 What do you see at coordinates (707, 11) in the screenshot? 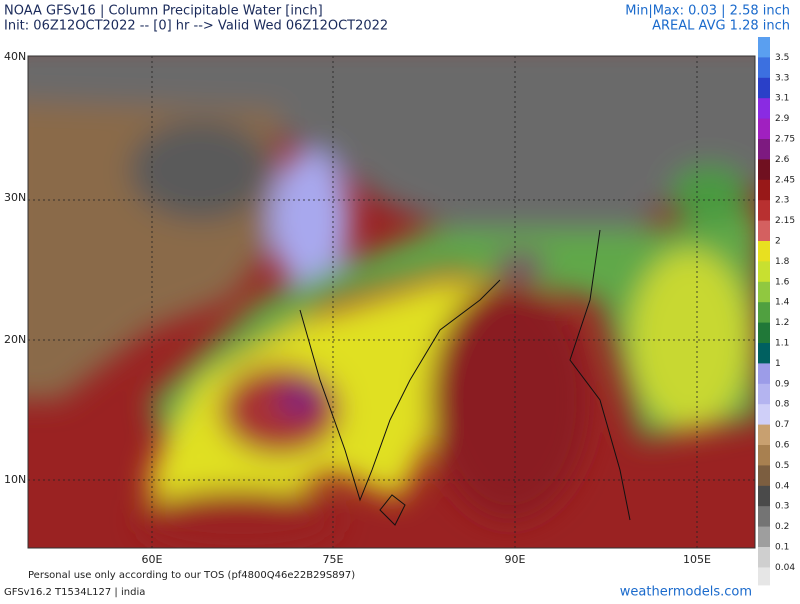
I see `min-max: Min|Max: 0.03 | 2.58 inch` at bounding box center [707, 11].